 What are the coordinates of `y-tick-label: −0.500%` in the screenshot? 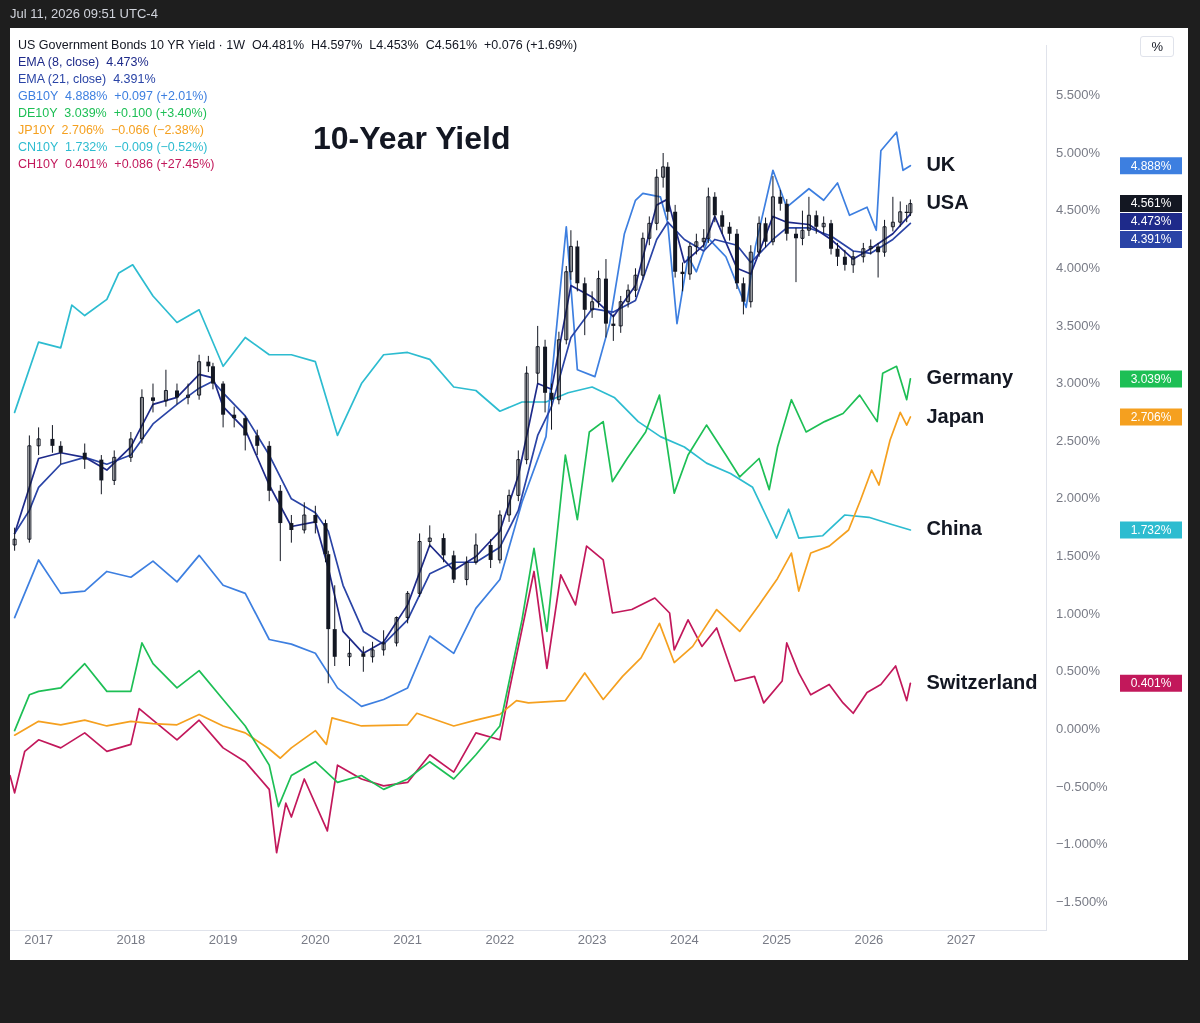 It's located at (1082, 786).